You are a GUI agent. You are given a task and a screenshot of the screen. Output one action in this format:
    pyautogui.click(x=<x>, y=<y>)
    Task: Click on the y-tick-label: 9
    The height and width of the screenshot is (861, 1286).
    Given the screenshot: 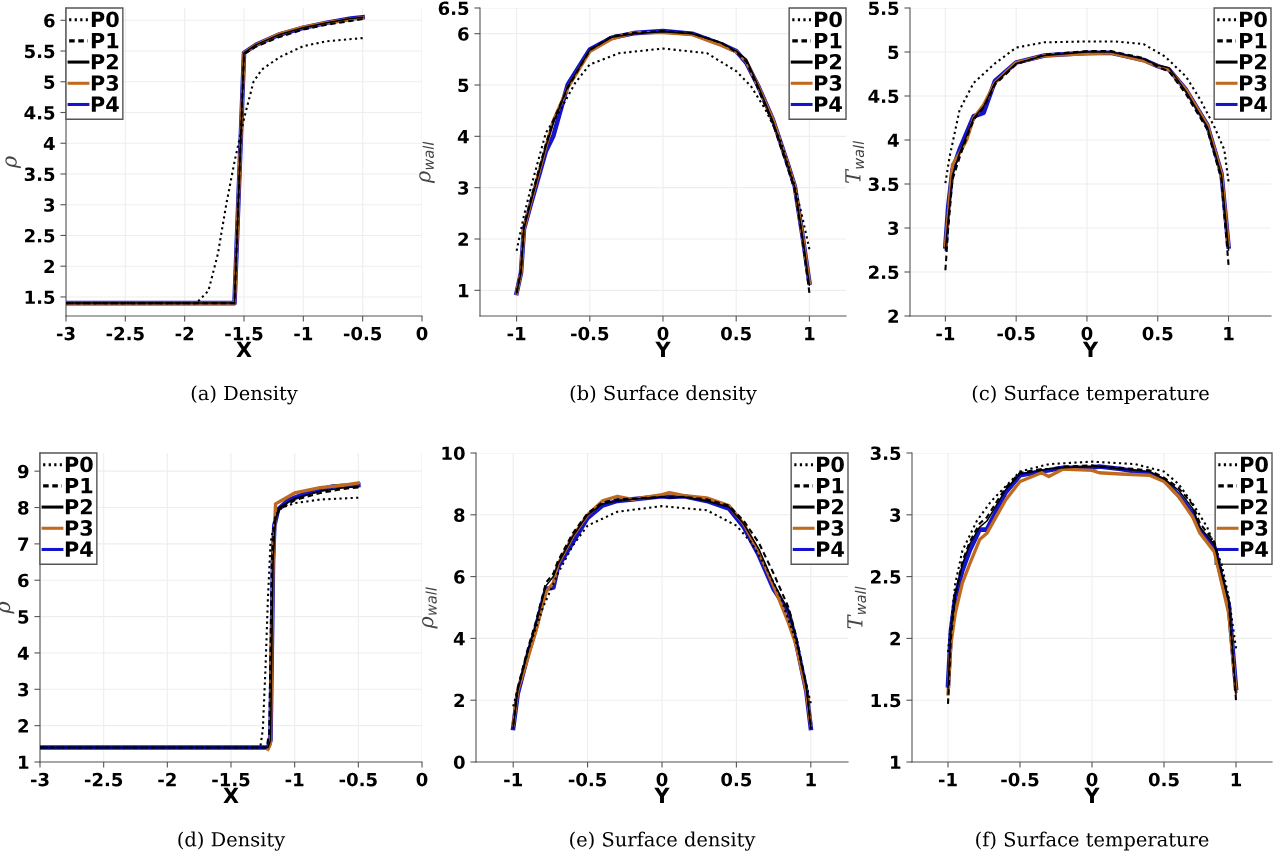 What is the action you would take?
    pyautogui.click(x=23, y=471)
    